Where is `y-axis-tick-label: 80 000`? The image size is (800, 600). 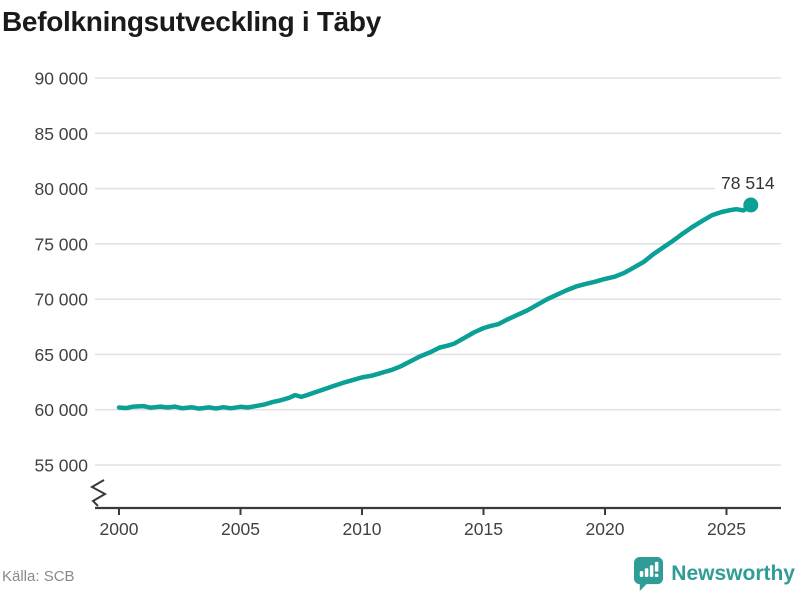 y-axis-tick-label: 80 000 is located at coordinates (61, 189).